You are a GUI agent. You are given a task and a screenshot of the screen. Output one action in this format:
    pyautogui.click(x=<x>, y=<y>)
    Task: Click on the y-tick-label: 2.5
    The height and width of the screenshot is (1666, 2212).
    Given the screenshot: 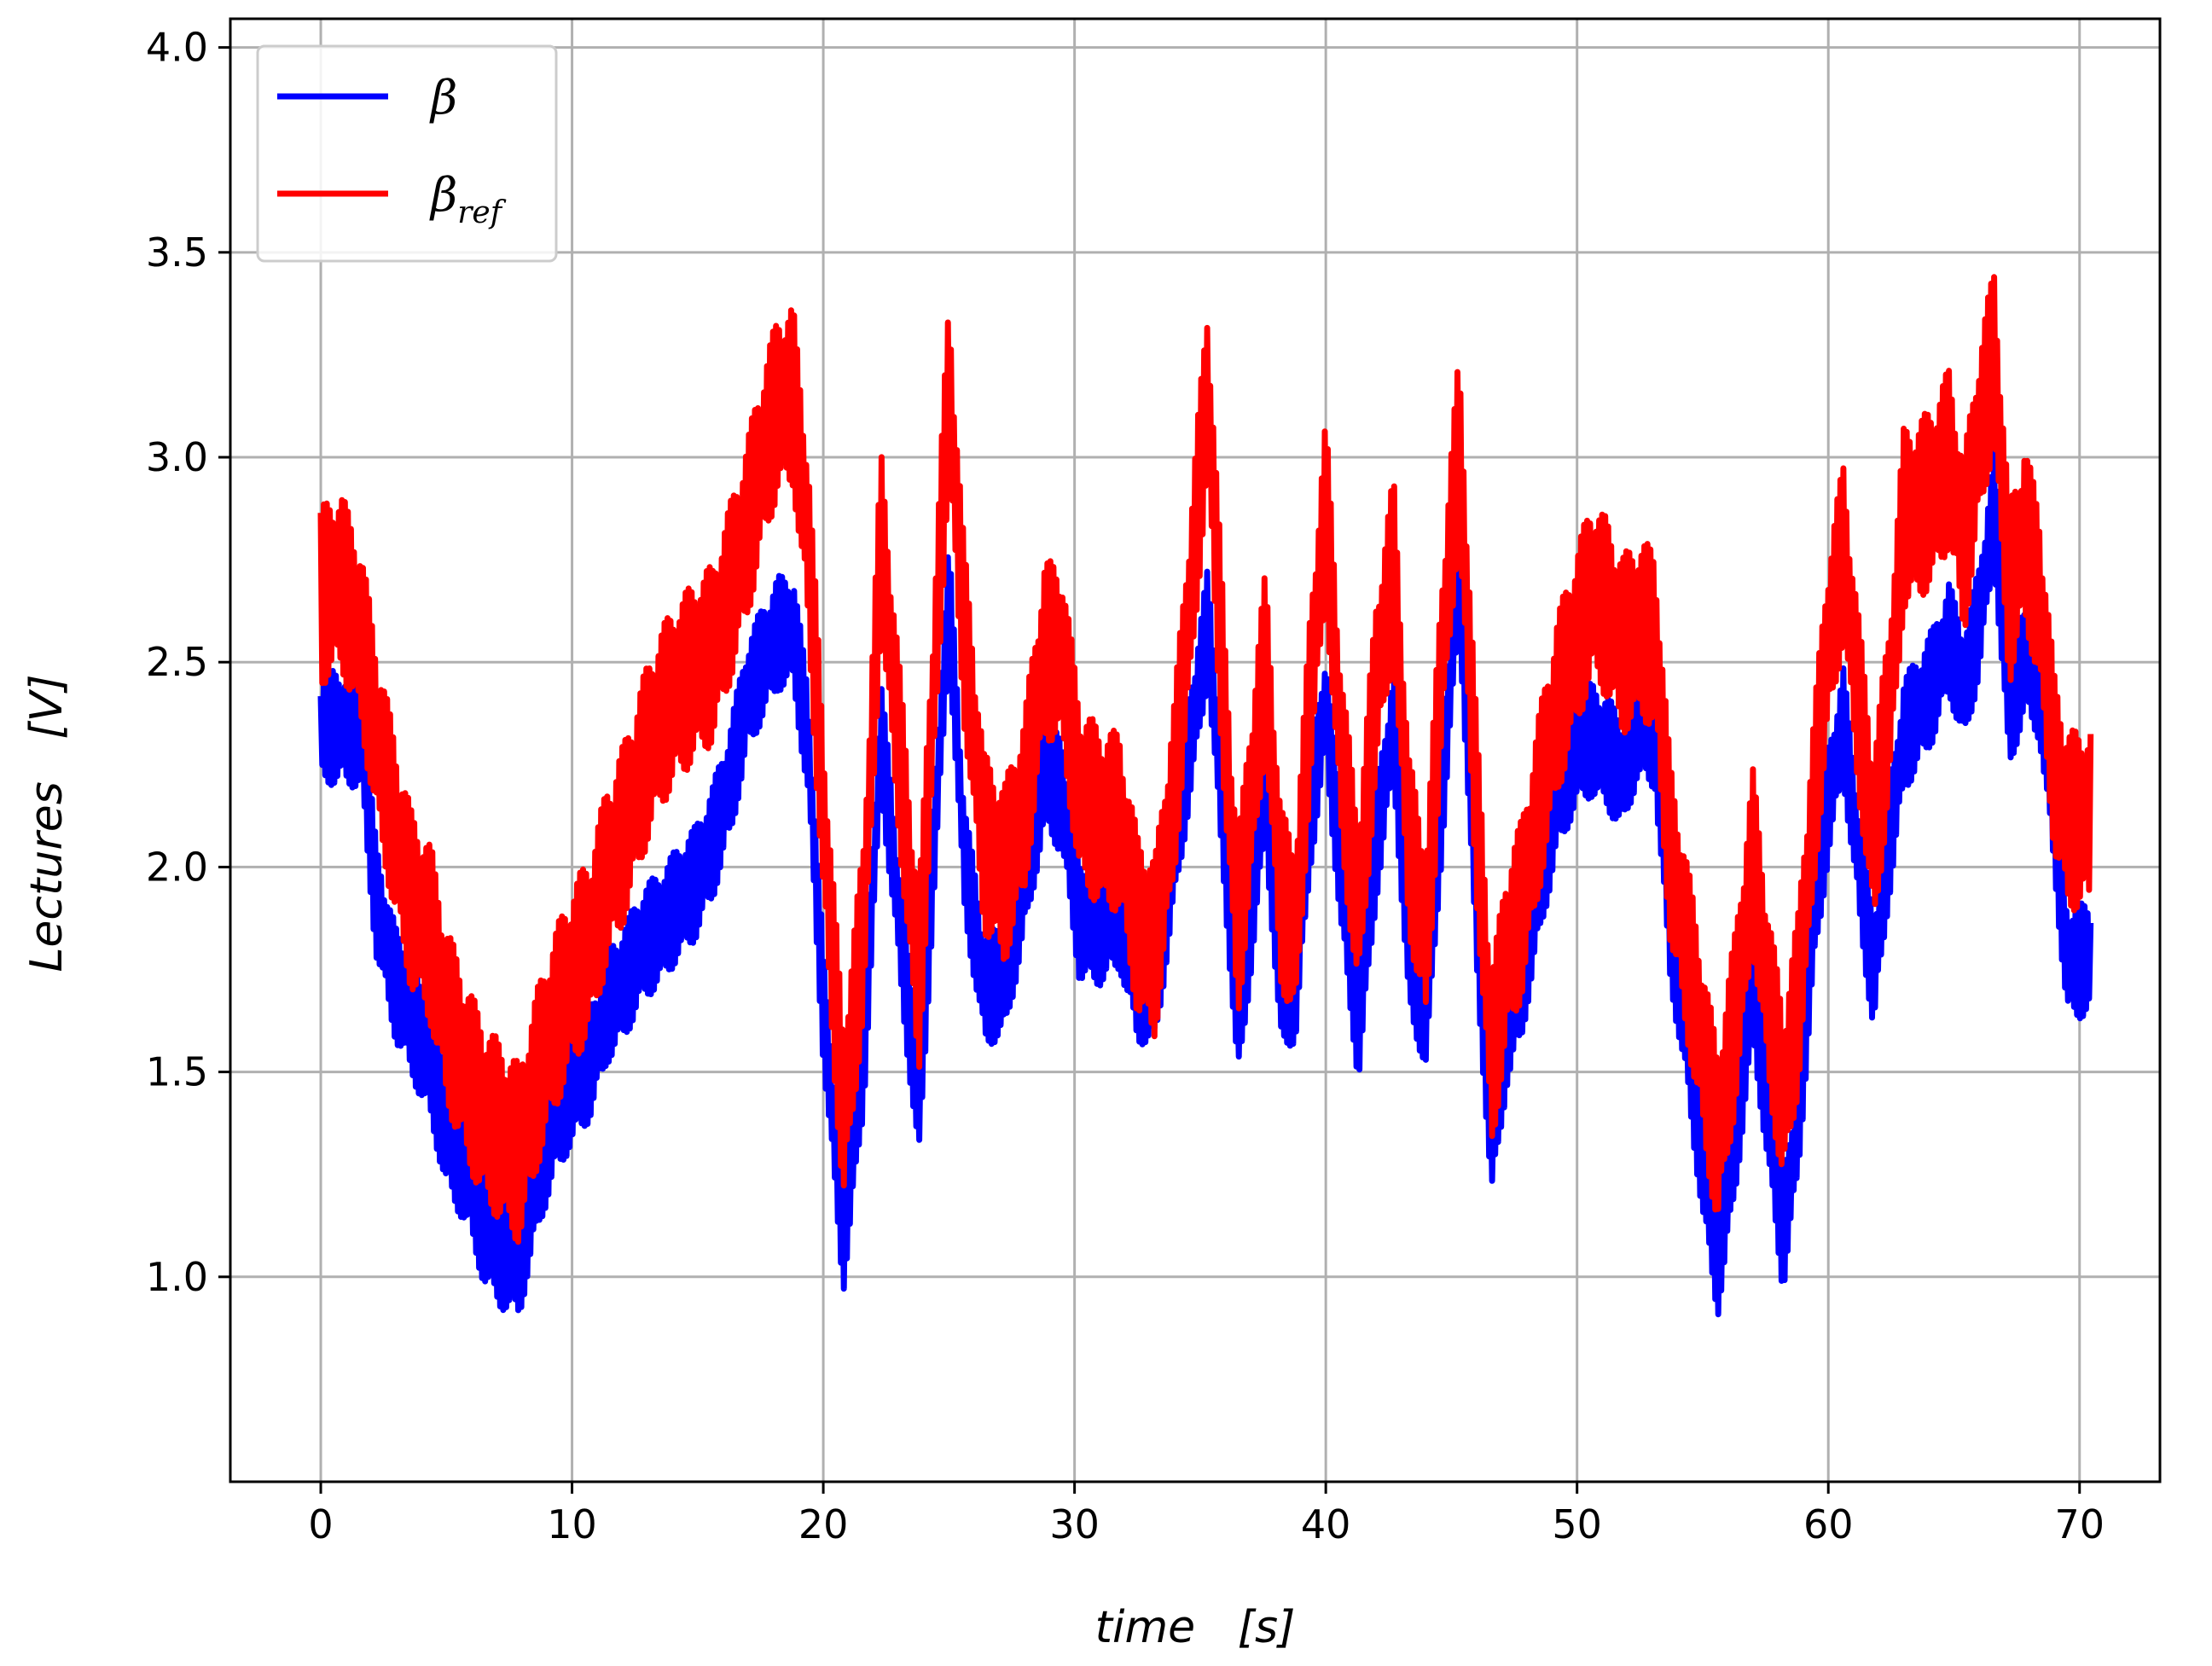 What is the action you would take?
    pyautogui.click(x=177, y=662)
    